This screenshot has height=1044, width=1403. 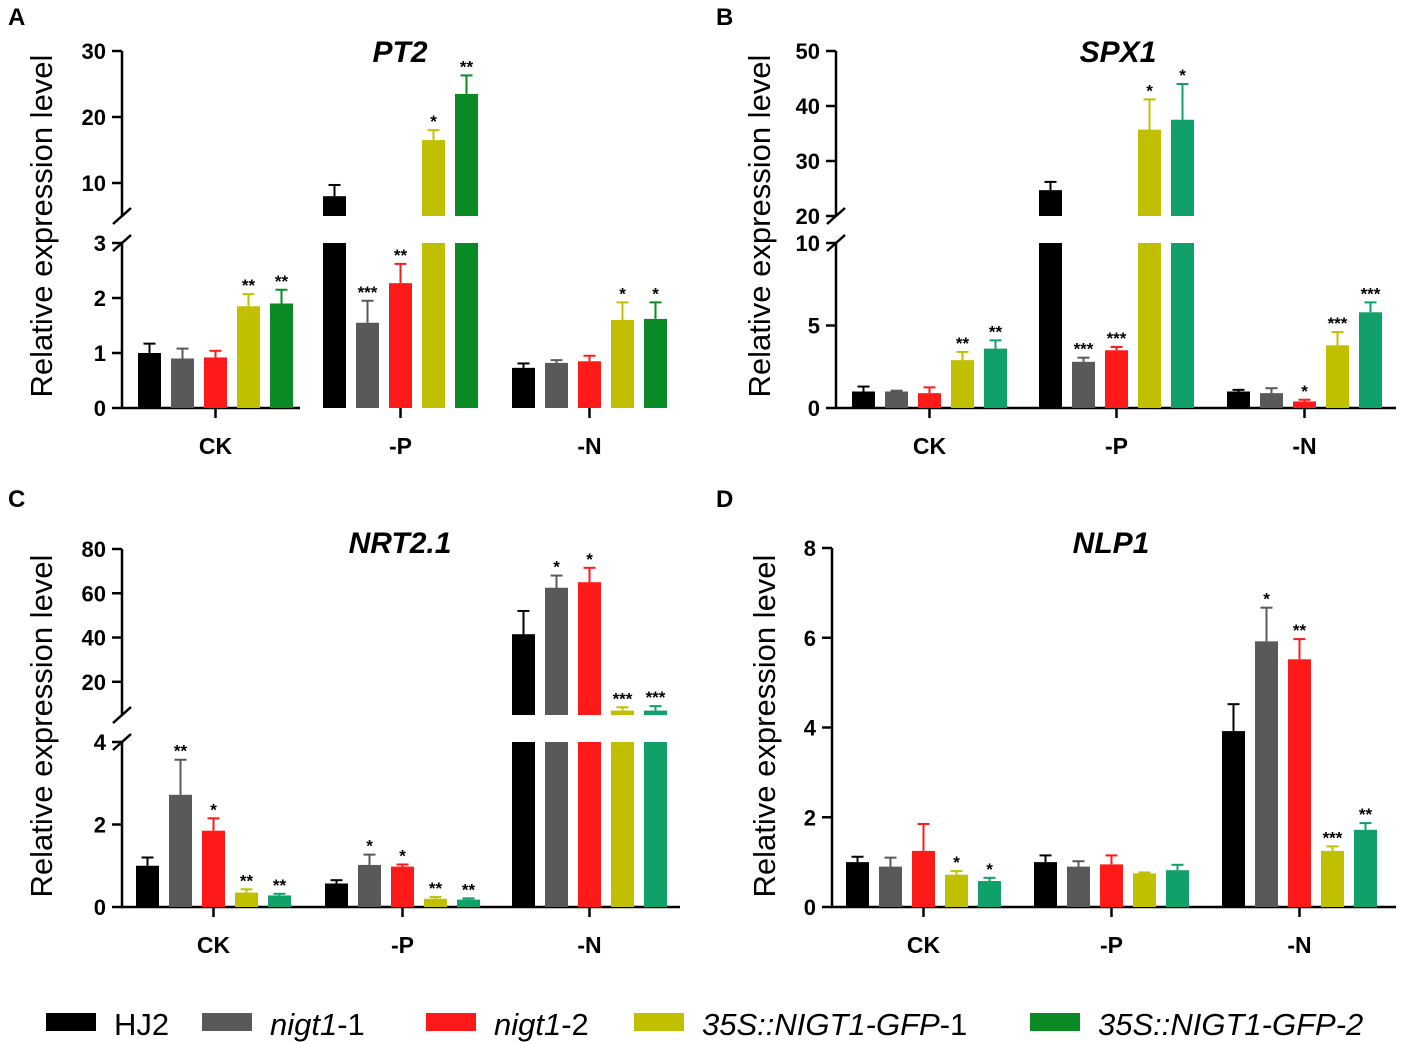 I want to click on y-tick-label: 2, so click(x=810, y=817).